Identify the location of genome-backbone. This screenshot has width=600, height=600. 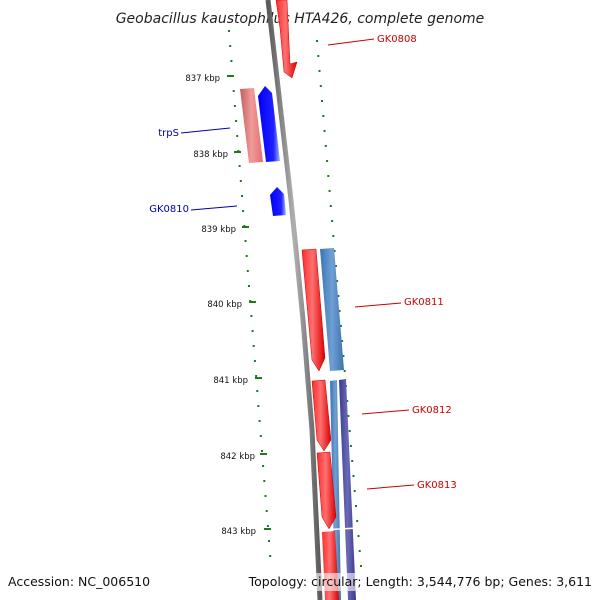
(294, 300).